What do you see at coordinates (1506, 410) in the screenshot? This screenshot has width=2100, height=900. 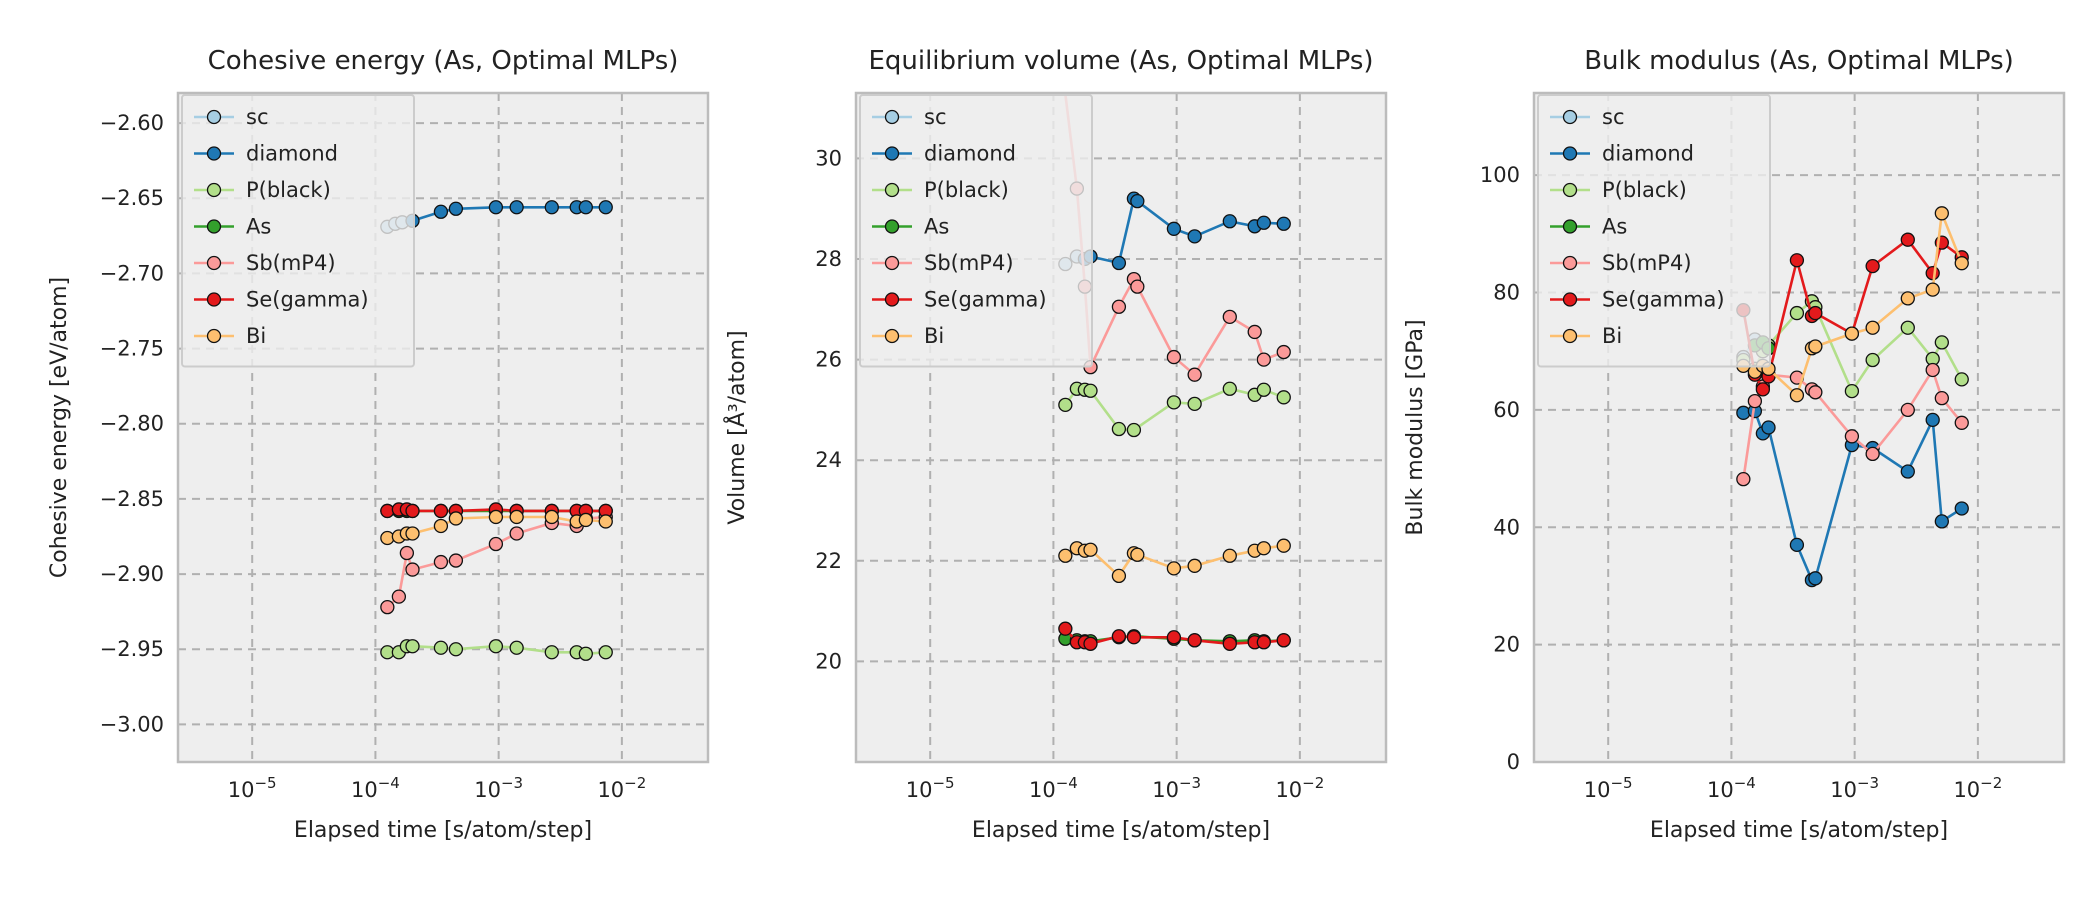 I see `y-tick-label: 60` at bounding box center [1506, 410].